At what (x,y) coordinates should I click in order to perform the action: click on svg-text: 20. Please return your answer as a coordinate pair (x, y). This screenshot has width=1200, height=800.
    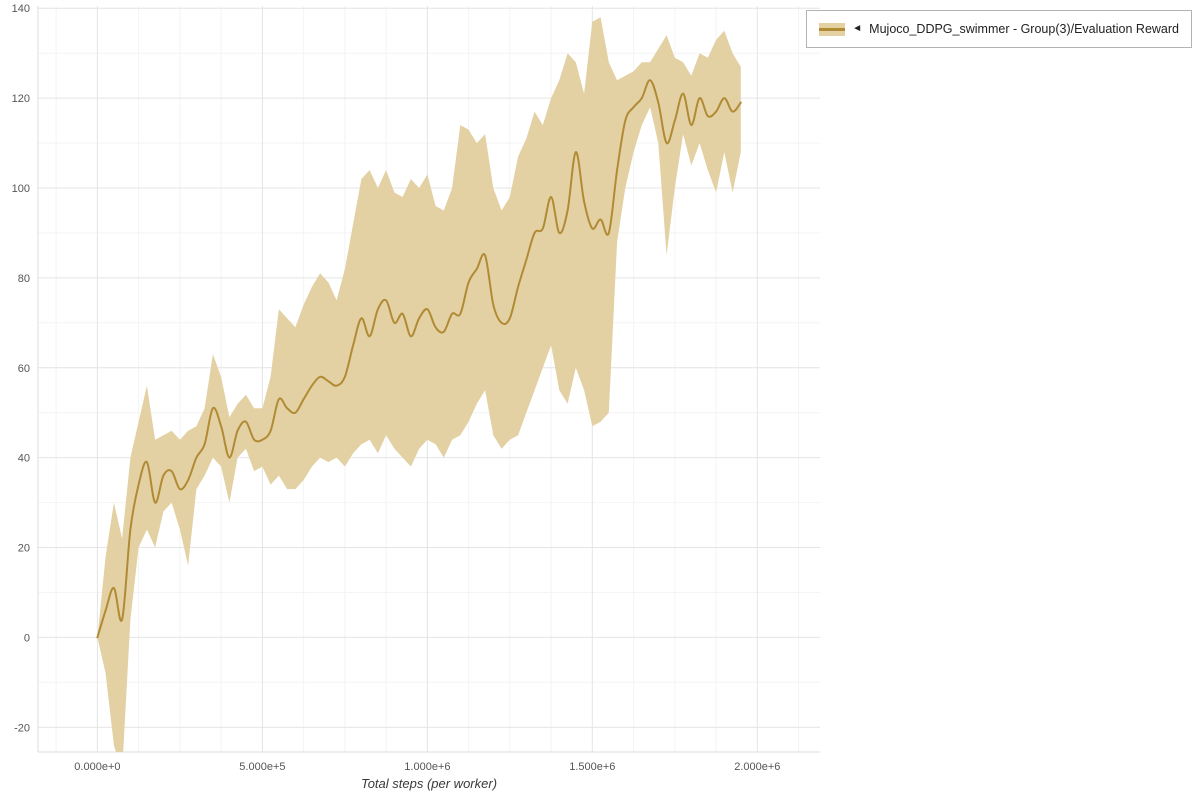
    Looking at the image, I should click on (24, 549).